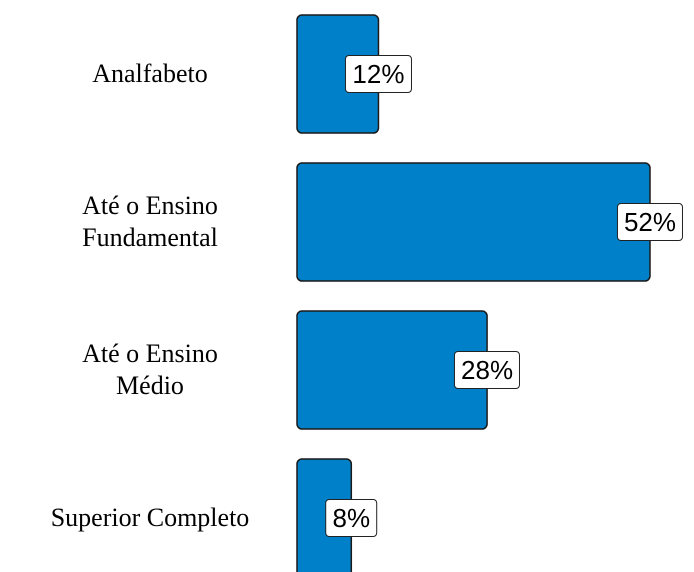 This screenshot has height=572, width=694. I want to click on category-label: Superior Completo, so click(150, 517).